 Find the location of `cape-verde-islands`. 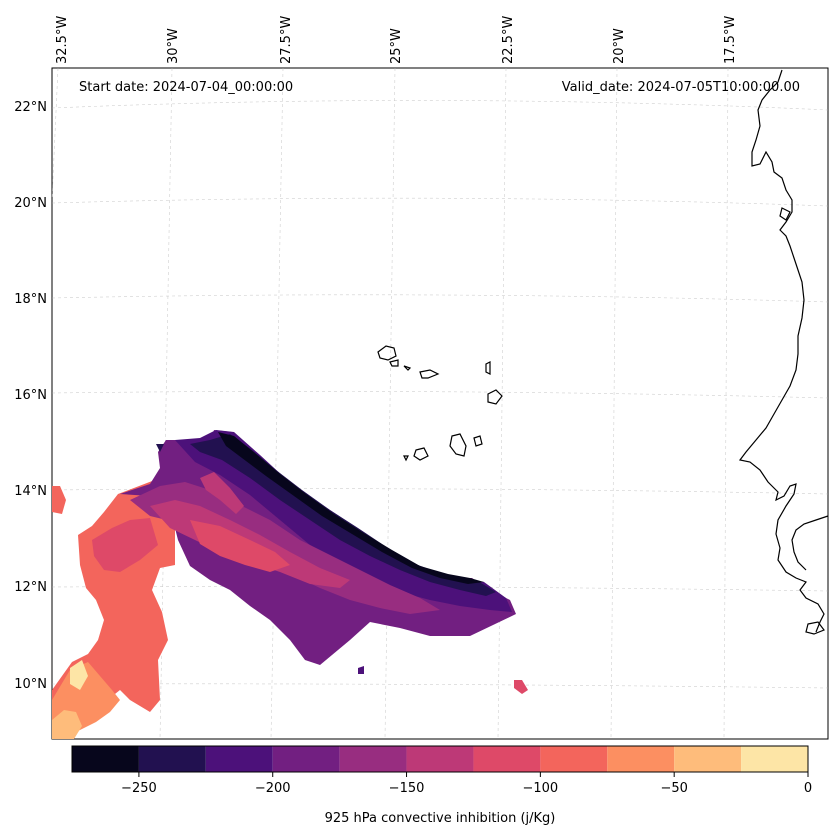

cape-verde-islands is located at coordinates (440, 403).